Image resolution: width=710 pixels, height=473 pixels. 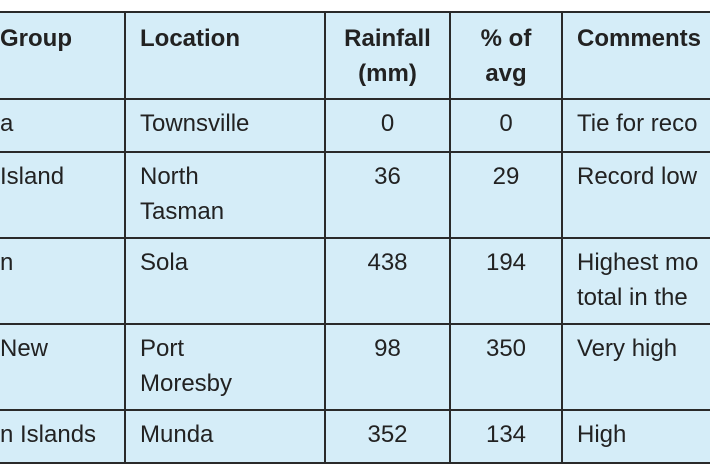 What do you see at coordinates (169, 176) in the screenshot?
I see `cell-line: North` at bounding box center [169, 176].